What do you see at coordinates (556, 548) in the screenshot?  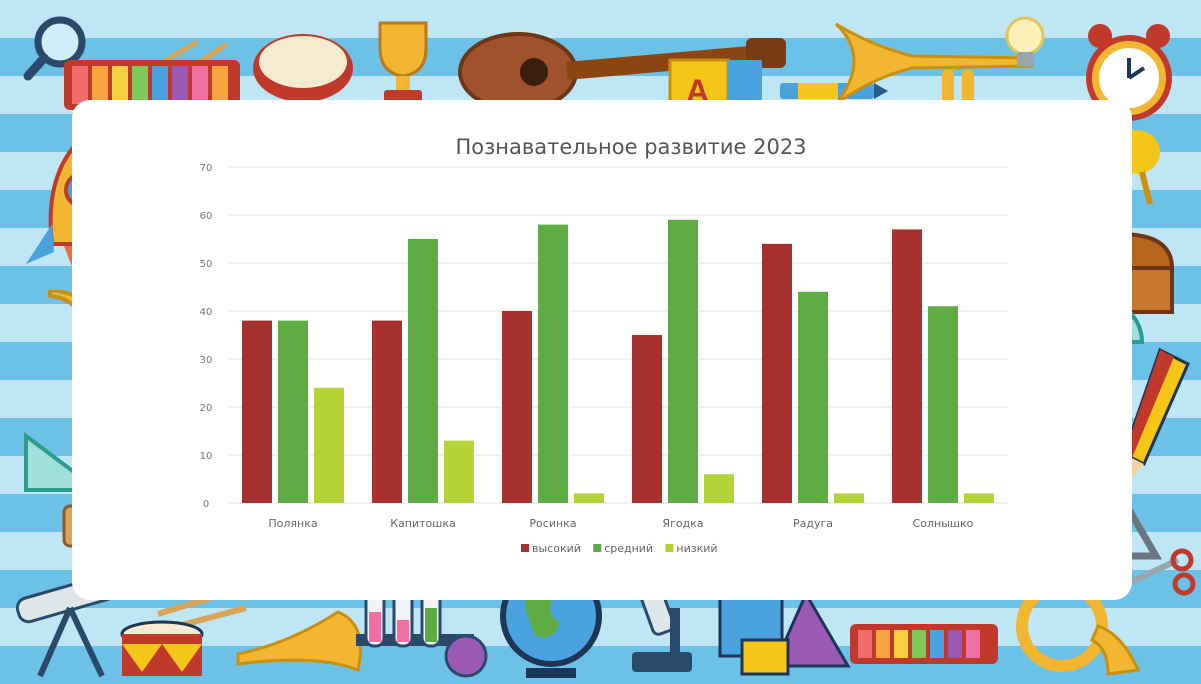 I see `legend-label: высокий` at bounding box center [556, 548].